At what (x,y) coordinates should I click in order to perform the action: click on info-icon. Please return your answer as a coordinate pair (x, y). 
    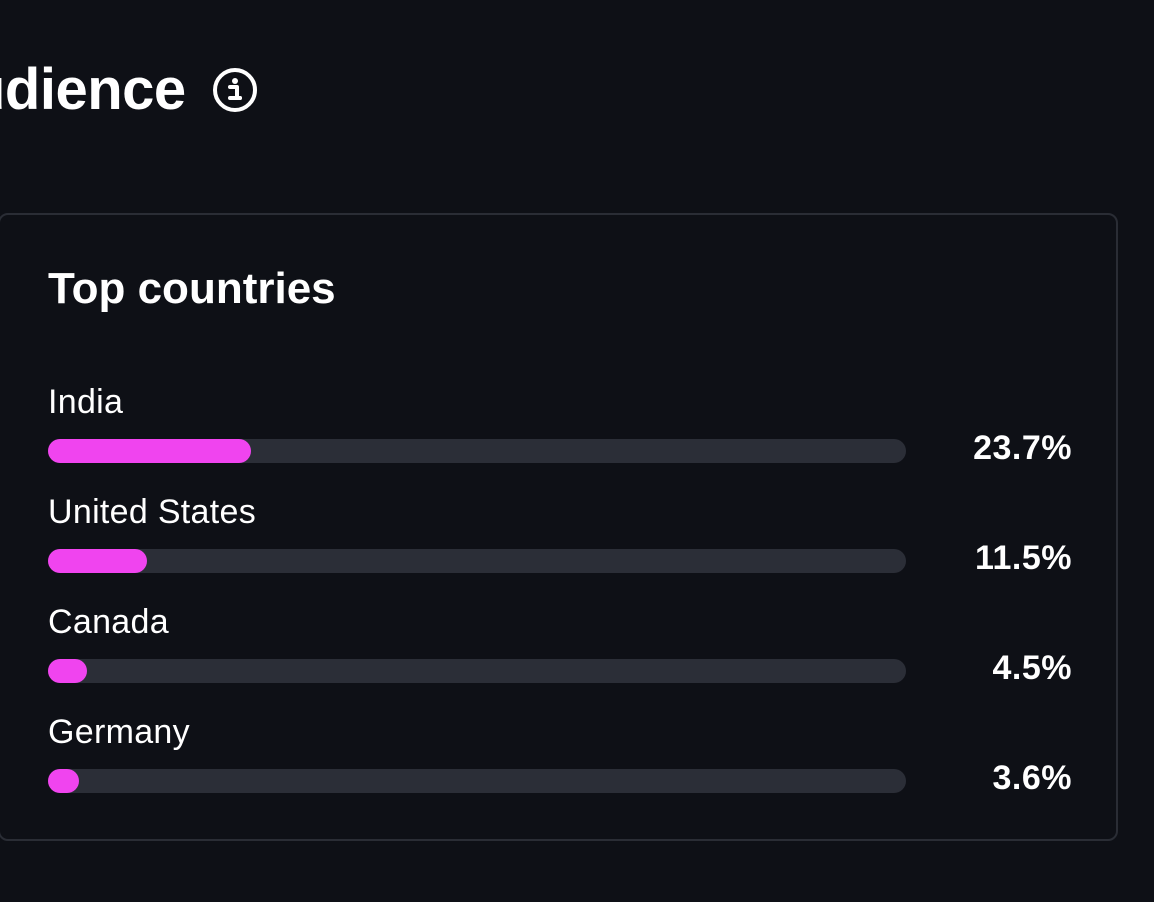
    Looking at the image, I should click on (235, 90).